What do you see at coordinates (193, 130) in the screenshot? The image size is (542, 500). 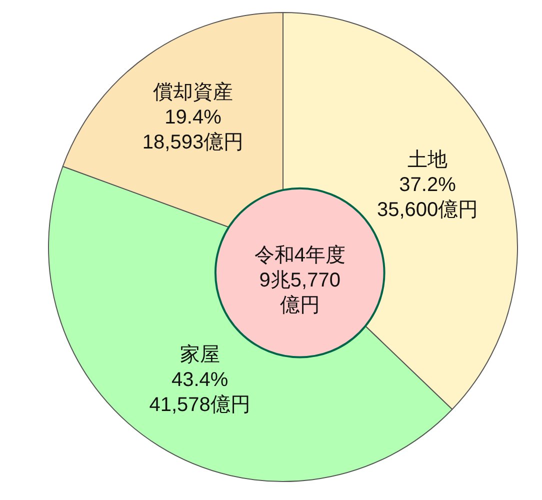 I see `data-label: 19.4% 18,593億円` at bounding box center [193, 130].